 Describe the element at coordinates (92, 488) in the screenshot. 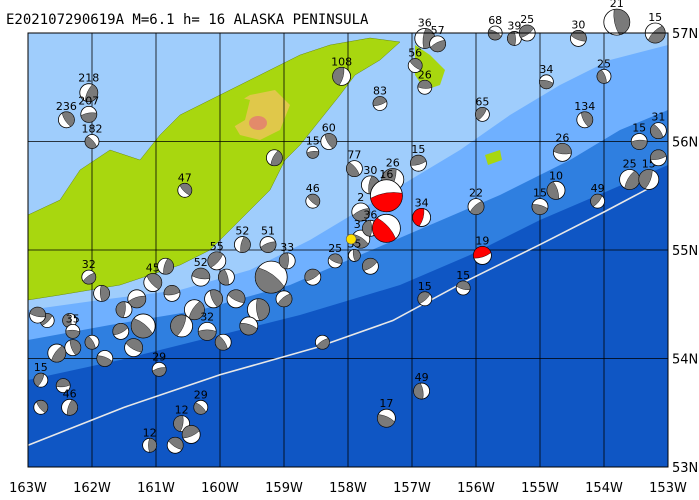

I see `longitude-tick-label: 162W` at that location.